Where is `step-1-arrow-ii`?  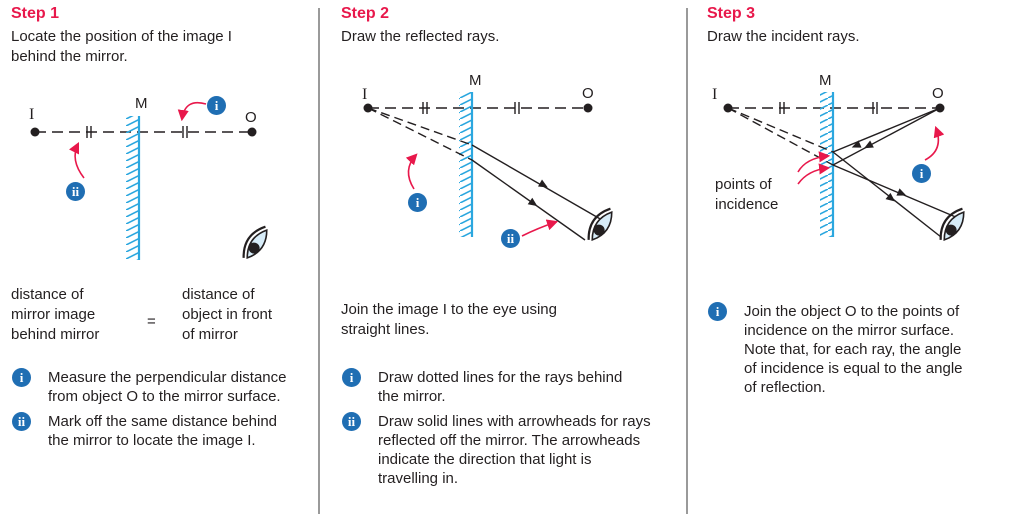 step-1-arrow-ii is located at coordinates (76, 160).